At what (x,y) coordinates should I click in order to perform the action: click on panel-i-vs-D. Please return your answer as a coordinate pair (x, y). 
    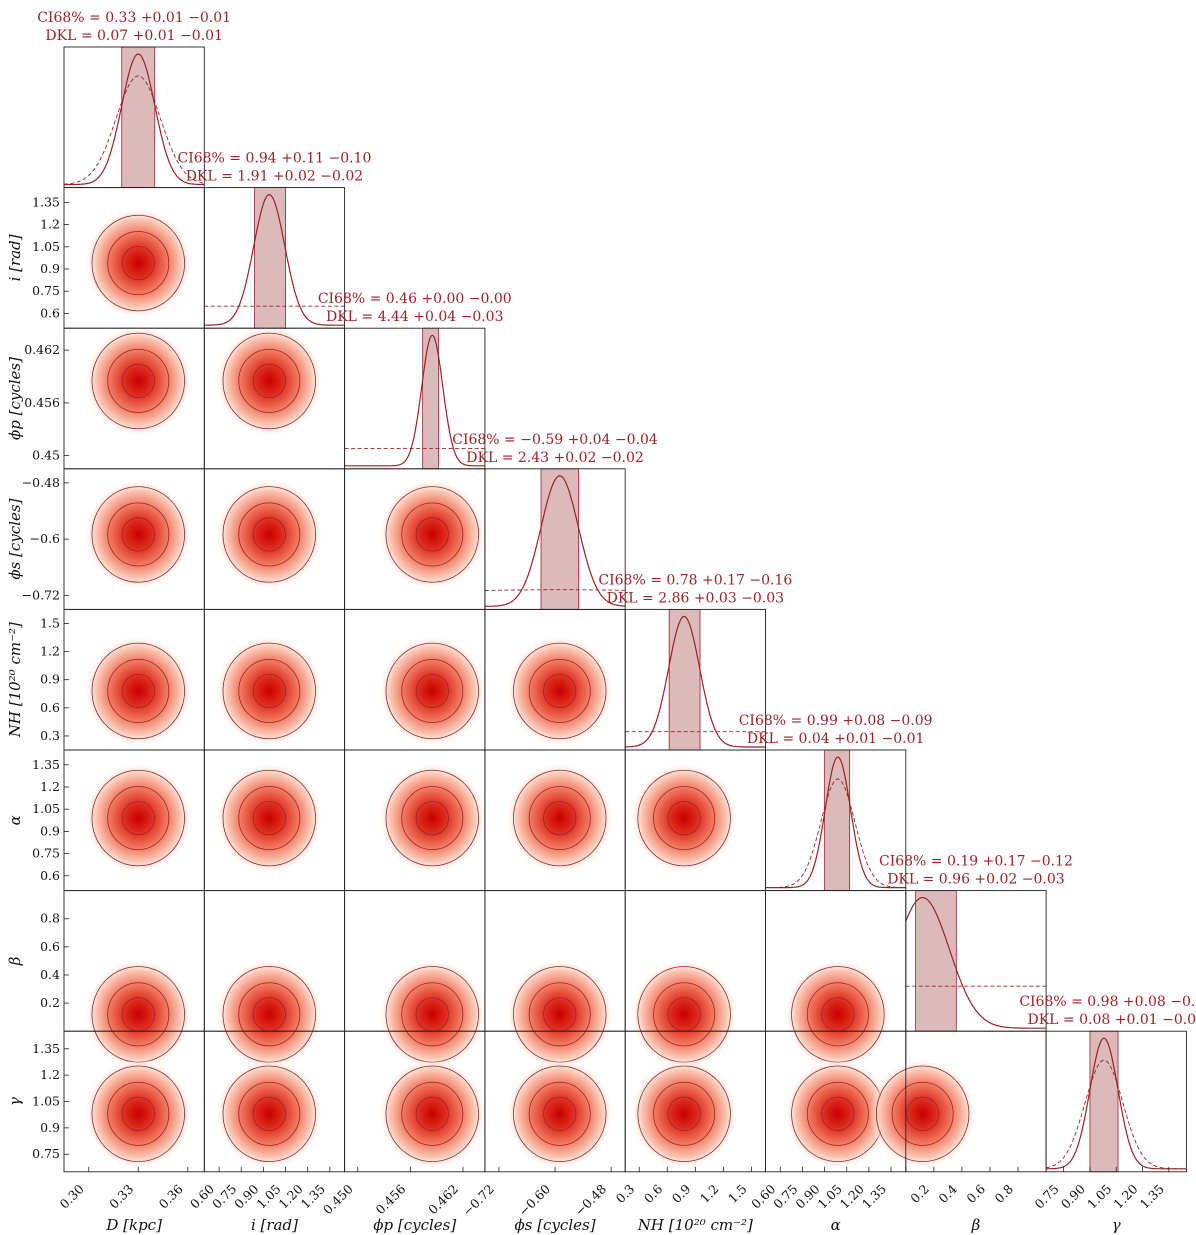
    Looking at the image, I should click on (134, 258).